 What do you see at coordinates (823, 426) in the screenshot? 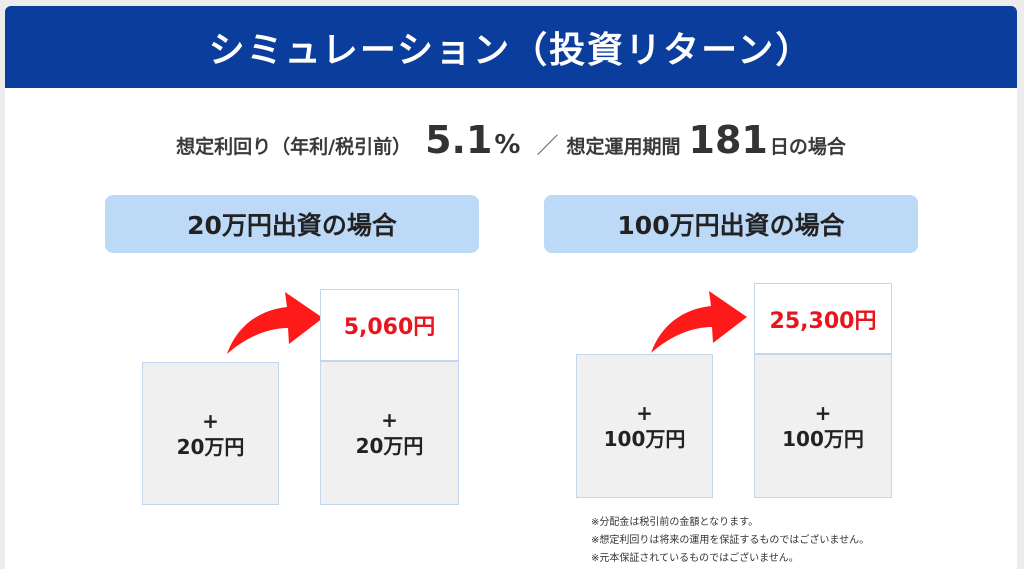
I see `case2-principal-after: + 100万円` at bounding box center [823, 426].